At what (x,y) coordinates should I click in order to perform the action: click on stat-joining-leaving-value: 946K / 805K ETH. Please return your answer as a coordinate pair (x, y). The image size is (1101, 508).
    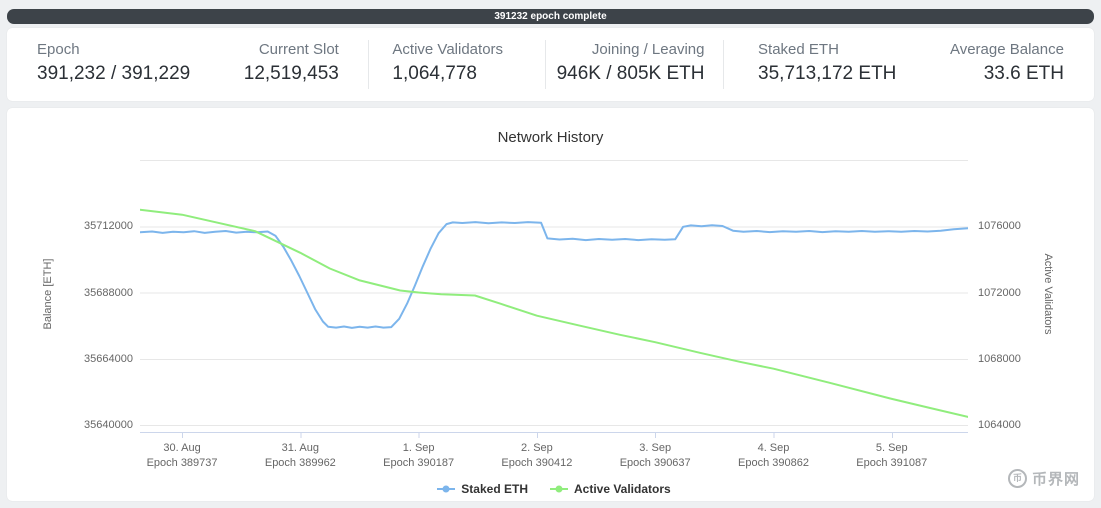
    Looking at the image, I should click on (630, 73).